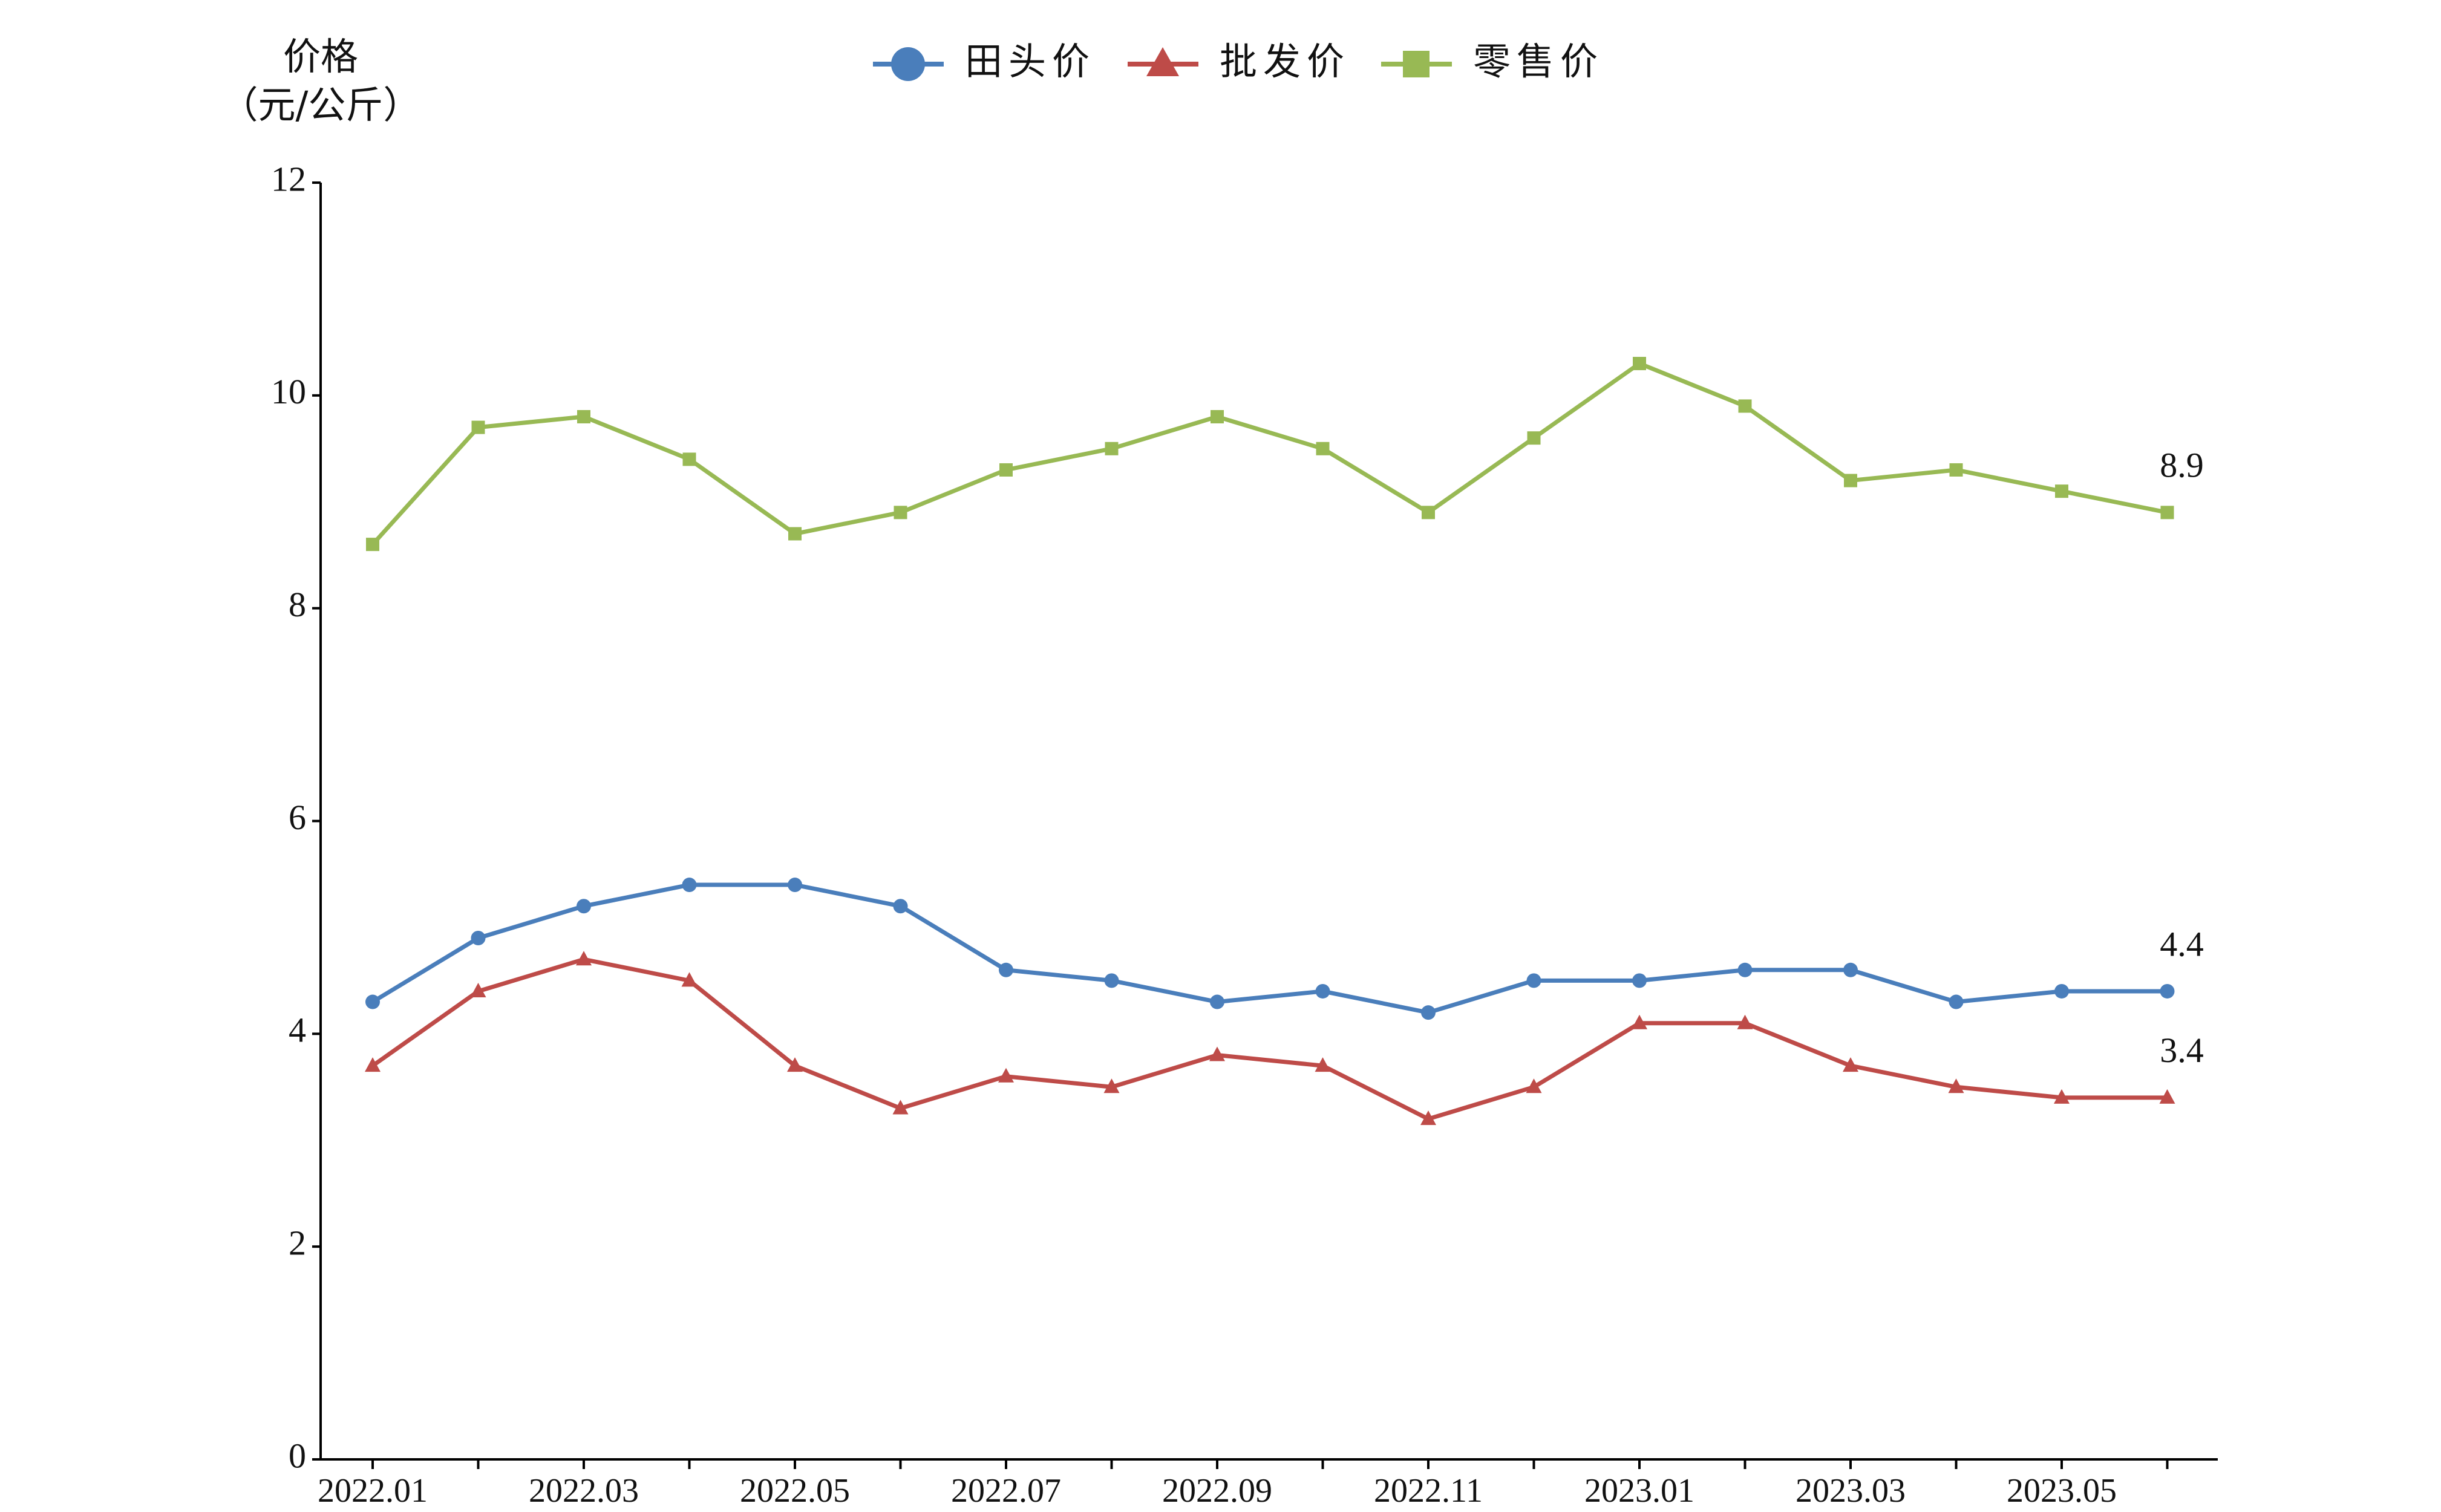 Image resolution: width=2441 pixels, height=1512 pixels. What do you see at coordinates (2062, 1491) in the screenshot?
I see `x-tick-label: 2023.05` at bounding box center [2062, 1491].